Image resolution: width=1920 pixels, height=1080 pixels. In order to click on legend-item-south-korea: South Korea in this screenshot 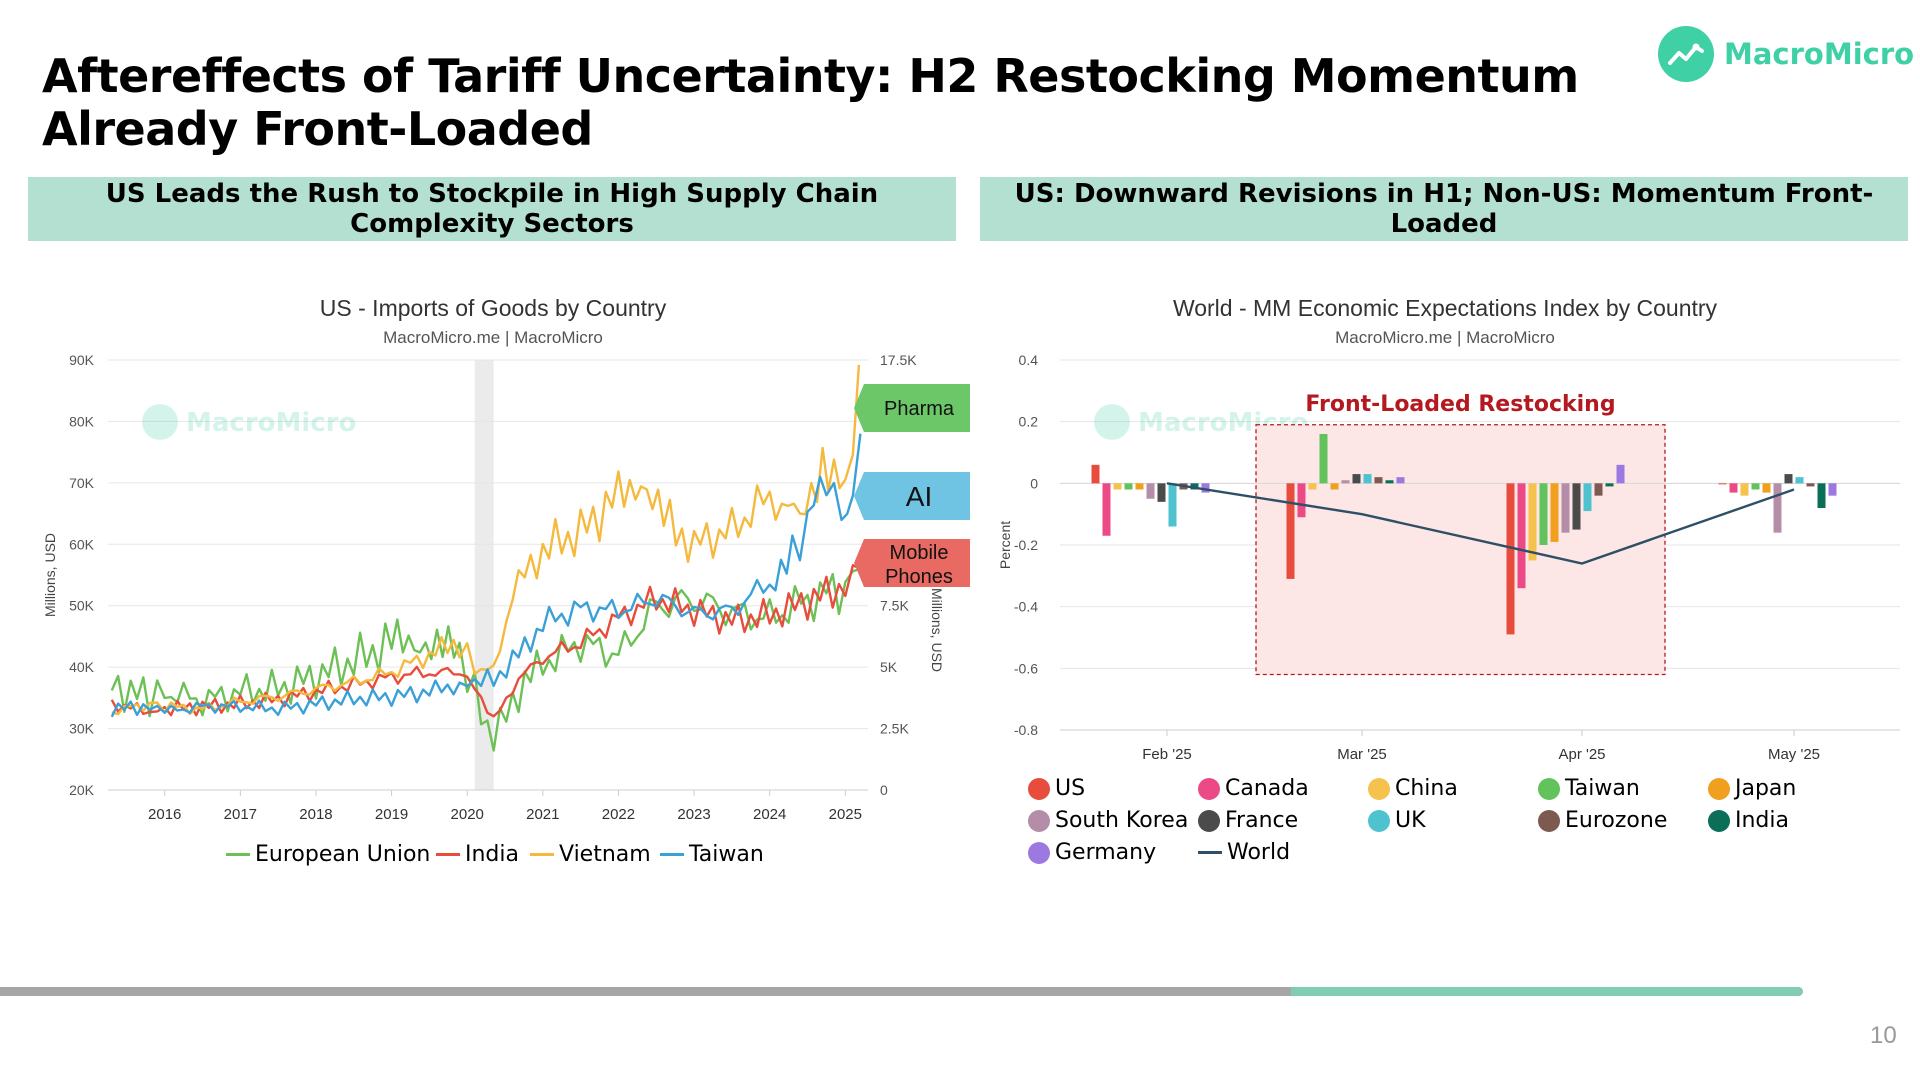, I will do `click(1108, 820)`.